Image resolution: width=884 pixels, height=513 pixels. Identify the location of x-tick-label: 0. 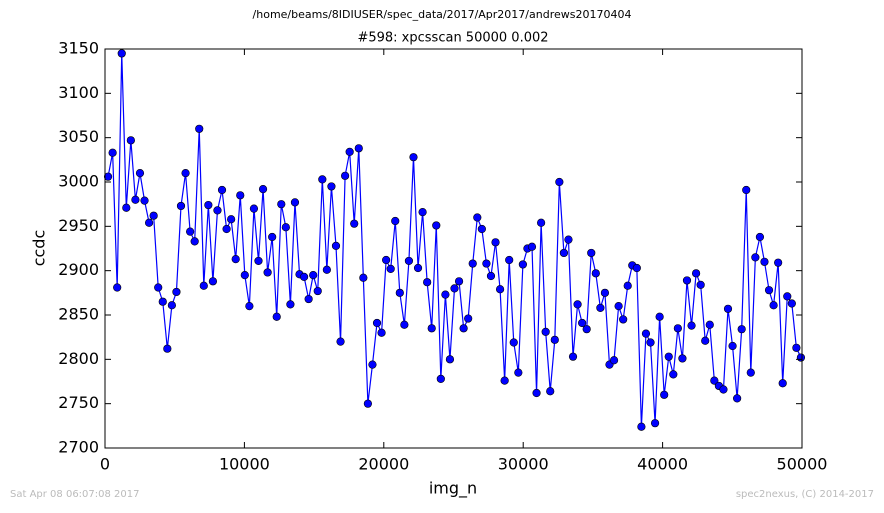
(105, 464).